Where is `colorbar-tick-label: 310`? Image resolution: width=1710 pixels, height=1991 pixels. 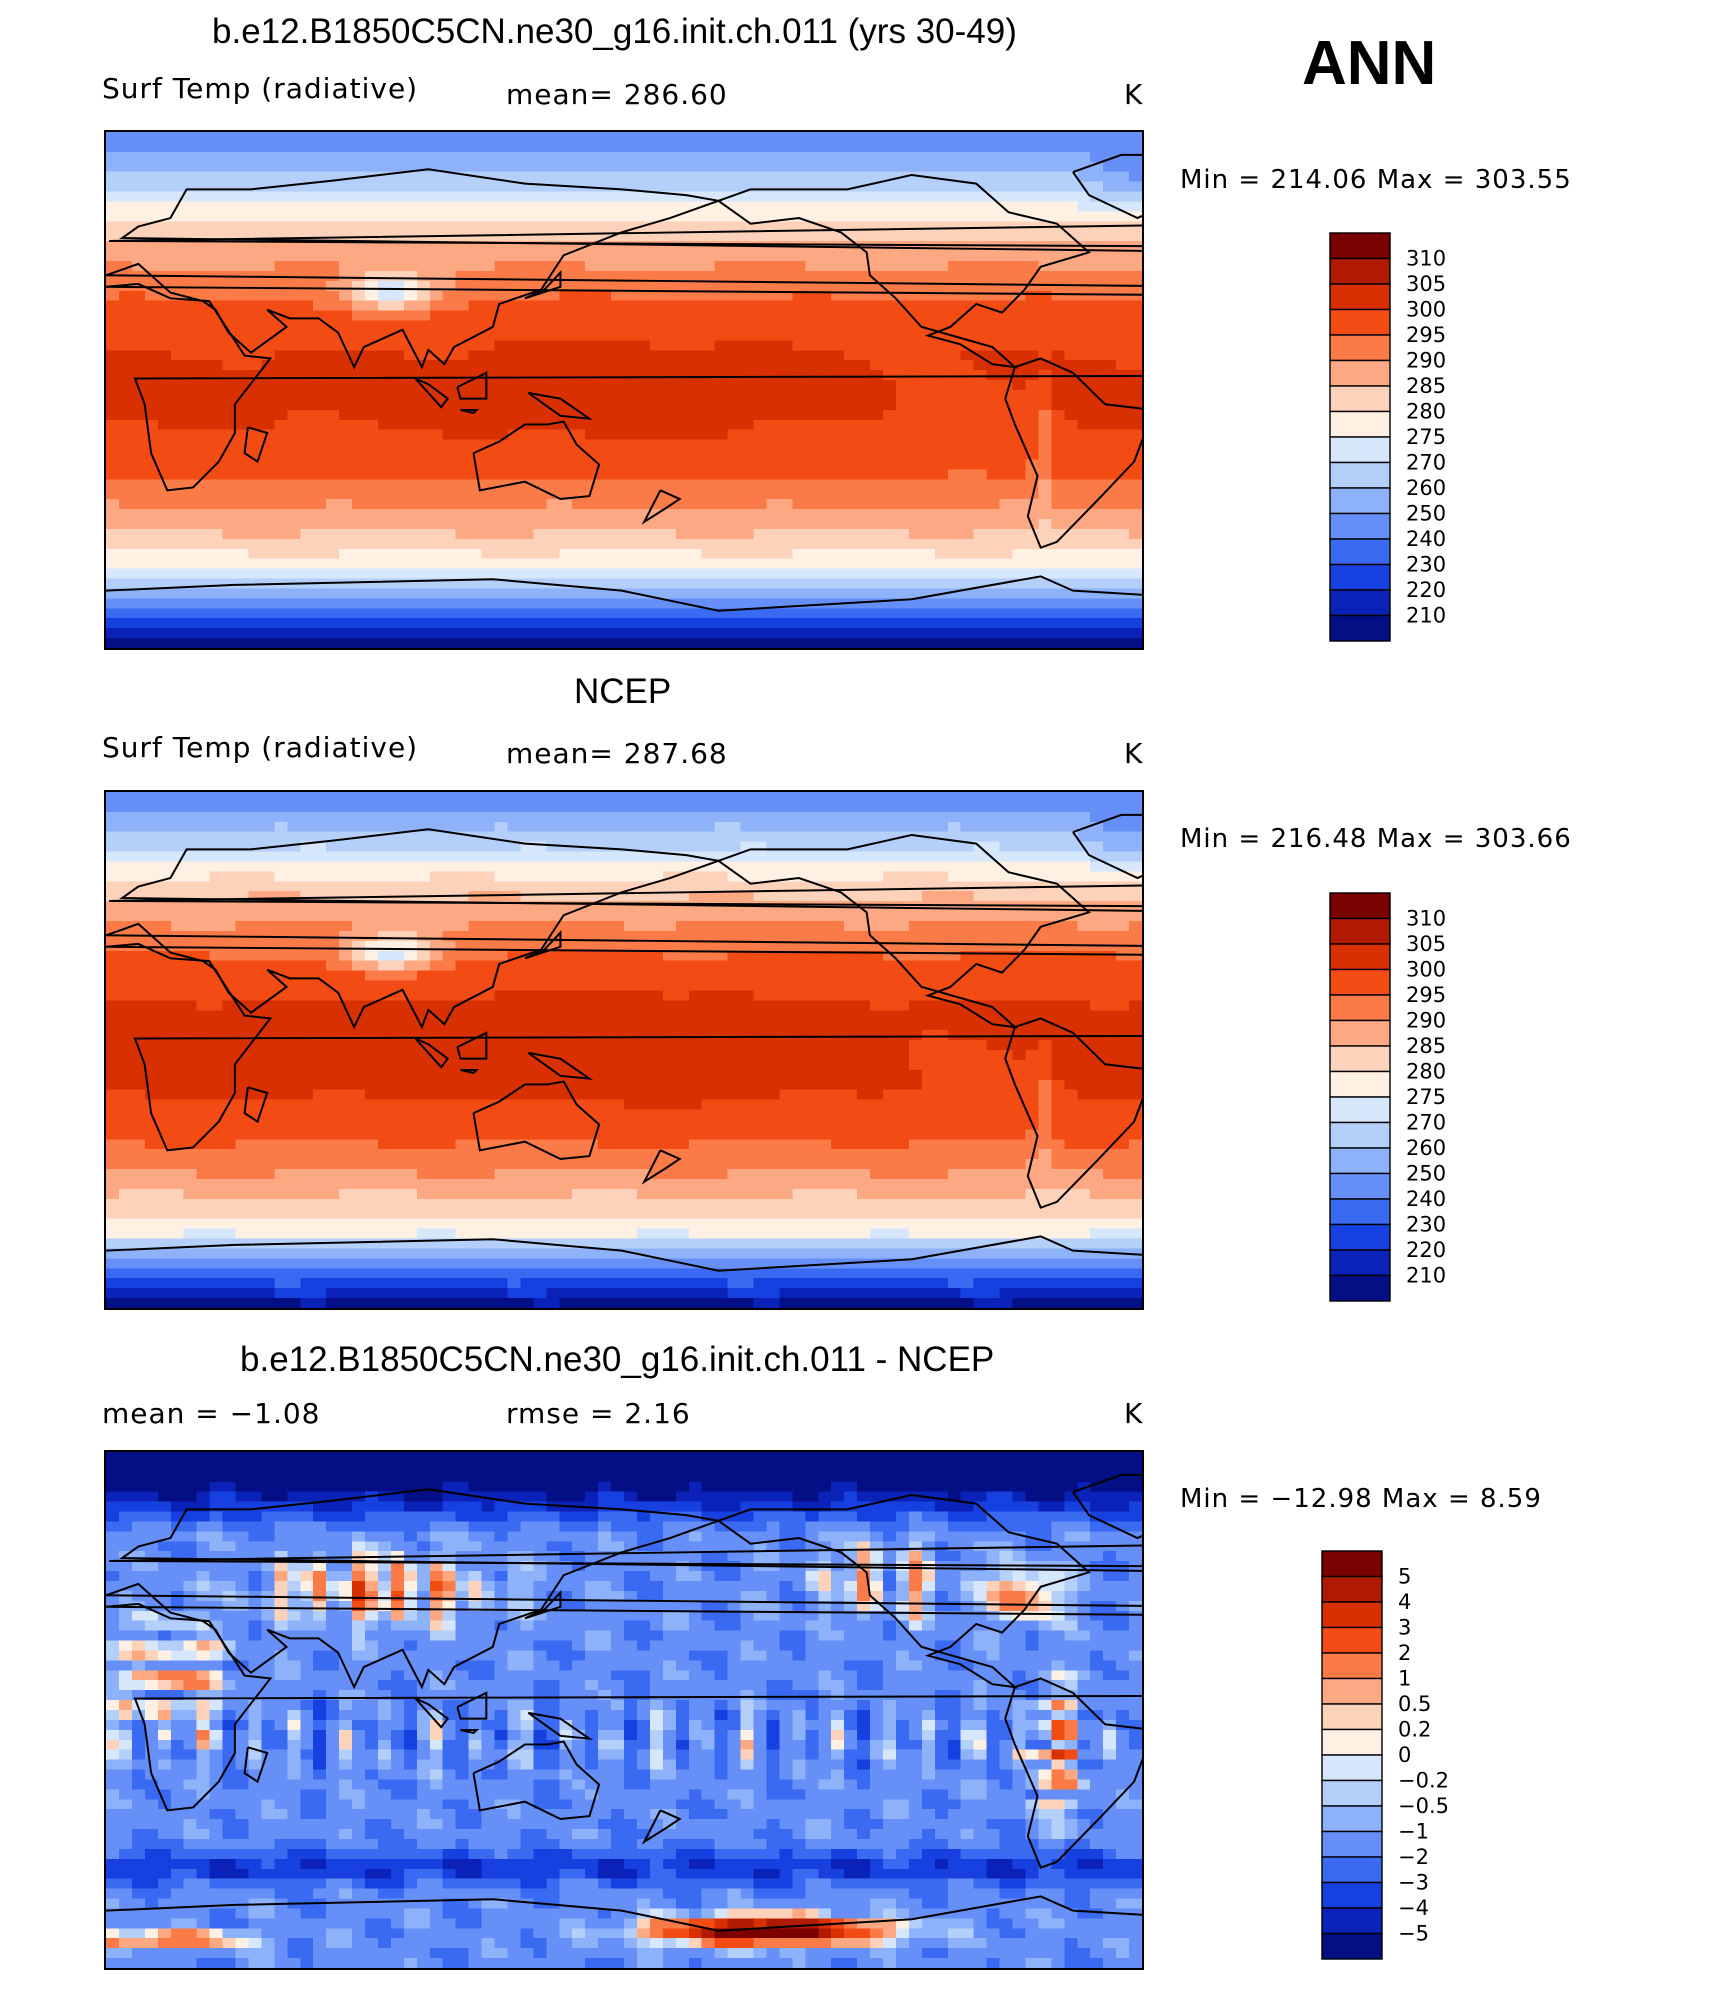
colorbar-tick-label: 310 is located at coordinates (1426, 259).